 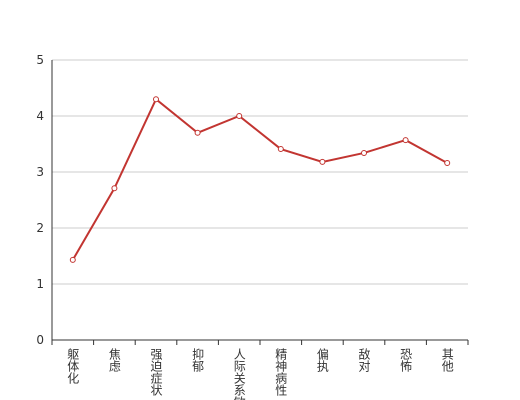 What do you see at coordinates (73, 366) in the screenshot?
I see `x-tick-label: 躯体化` at bounding box center [73, 366].